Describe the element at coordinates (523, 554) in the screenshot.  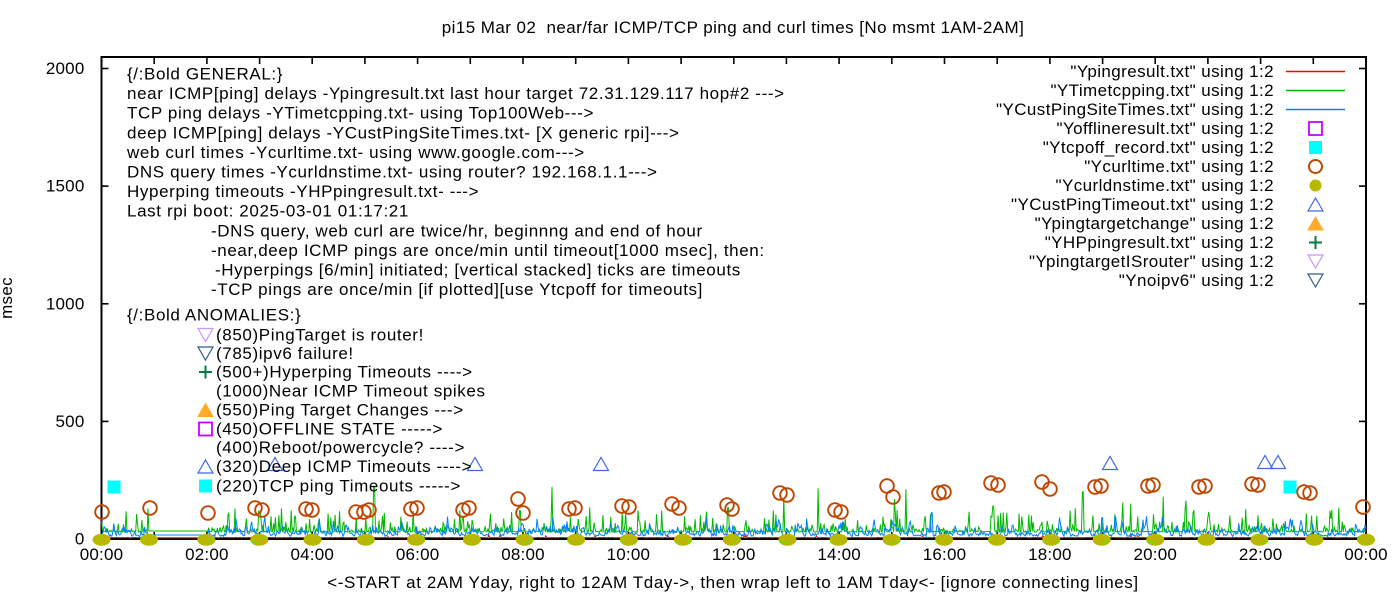
I see `svg-text: 08:00` at that location.